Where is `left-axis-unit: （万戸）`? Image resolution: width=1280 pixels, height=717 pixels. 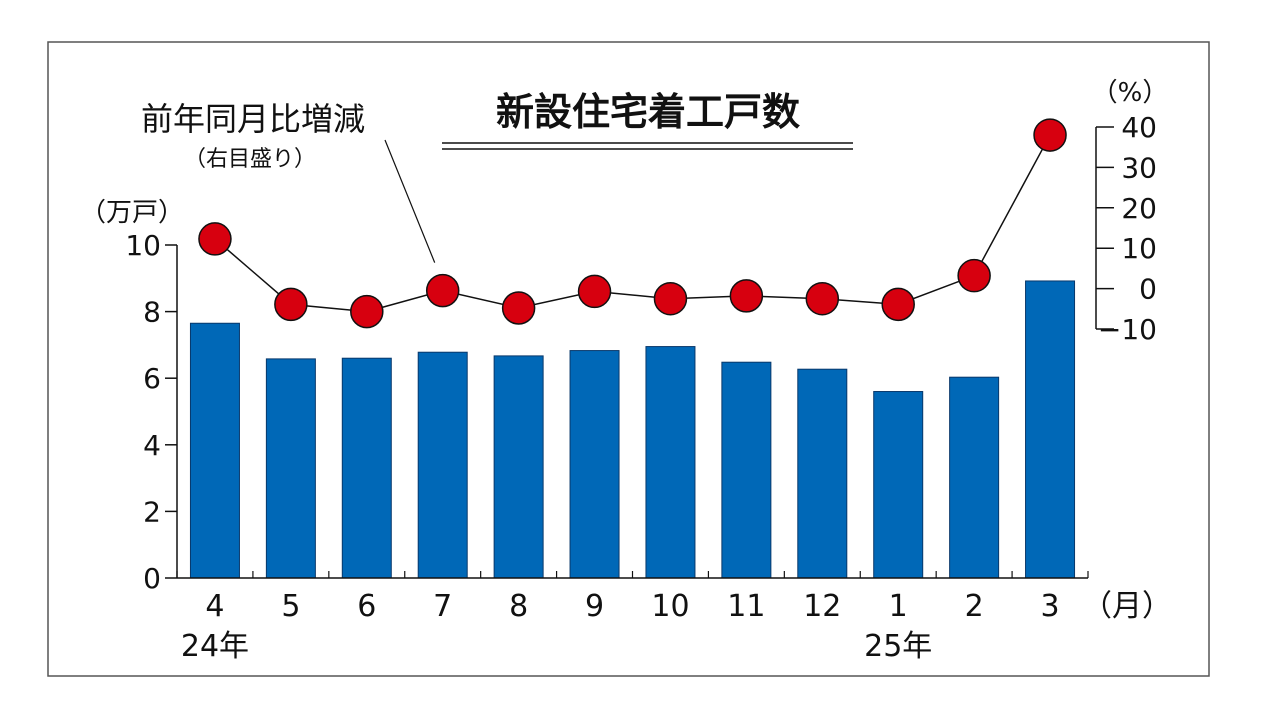
left-axis-unit: （万戸） is located at coordinates (132, 213).